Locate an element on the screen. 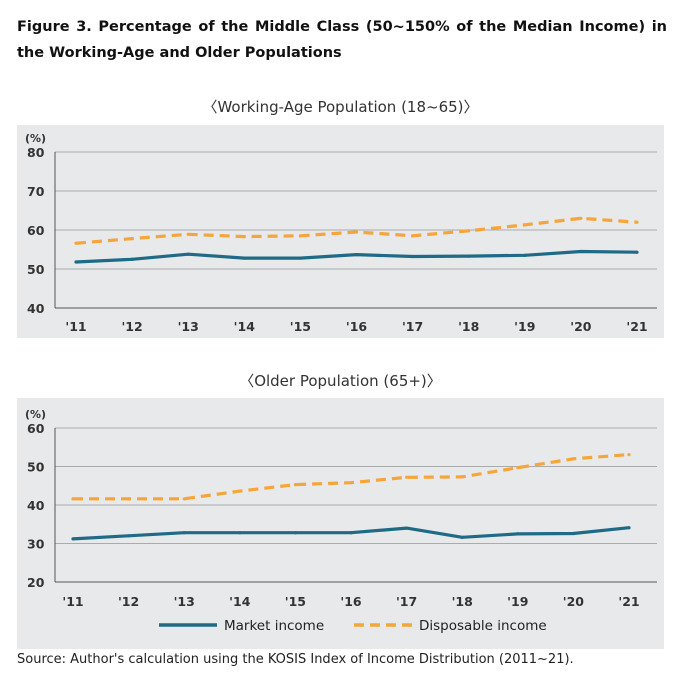 This screenshot has width=675, height=686. chart-title: 〈Older Population (65+)〉 is located at coordinates (340, 381).